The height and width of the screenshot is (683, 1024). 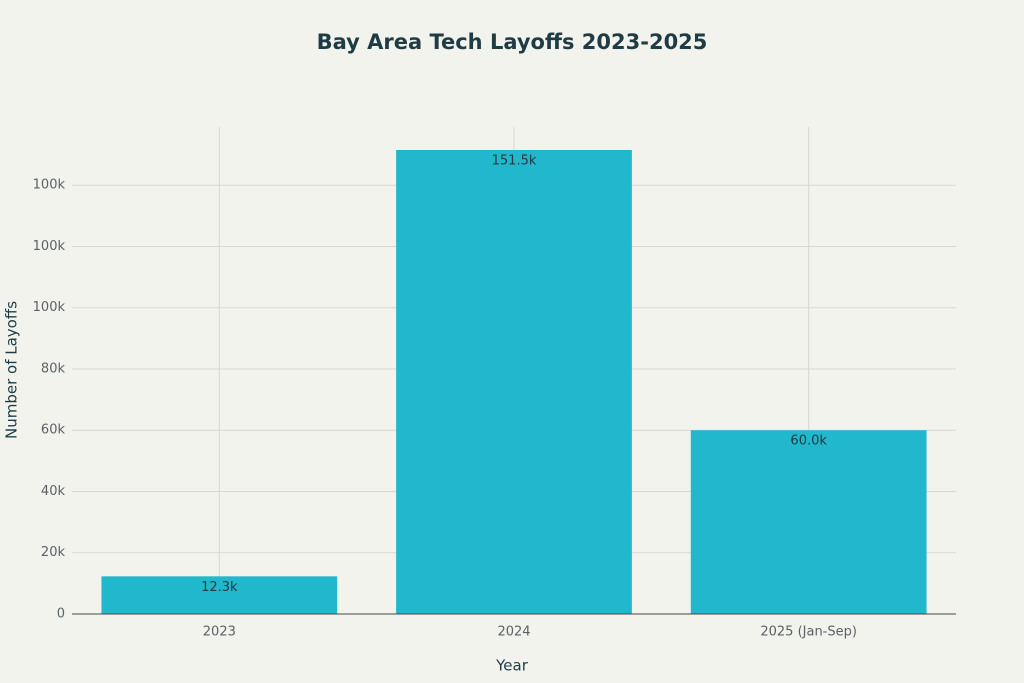 What do you see at coordinates (512, 42) in the screenshot?
I see `chart-title: Bay Area Tech Layoffs 2023-2025` at bounding box center [512, 42].